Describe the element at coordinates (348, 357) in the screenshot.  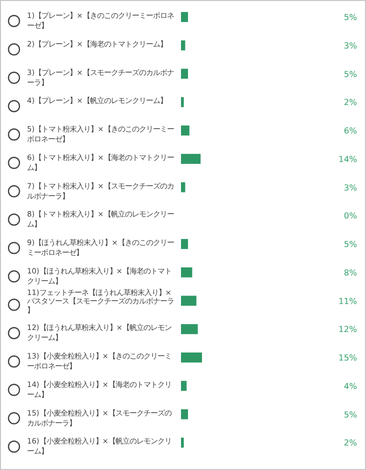
I see `data-label: 15%` at that location.